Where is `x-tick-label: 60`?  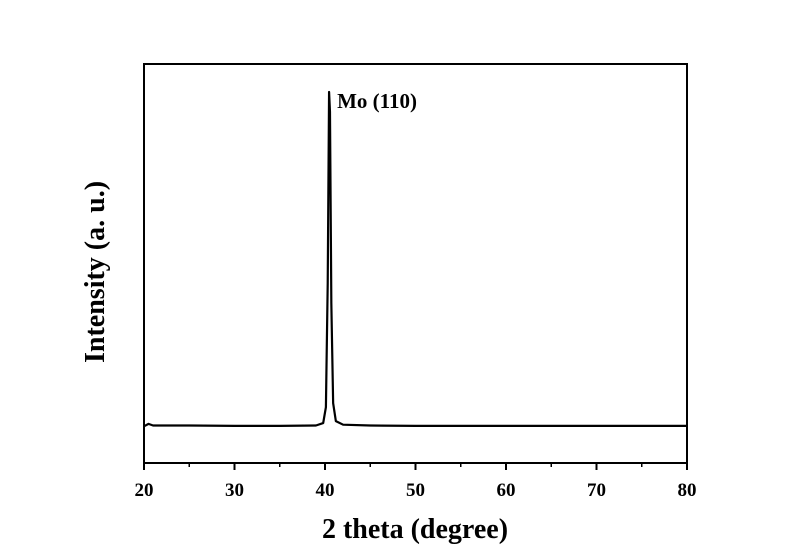 x-tick-label: 60 is located at coordinates (506, 490).